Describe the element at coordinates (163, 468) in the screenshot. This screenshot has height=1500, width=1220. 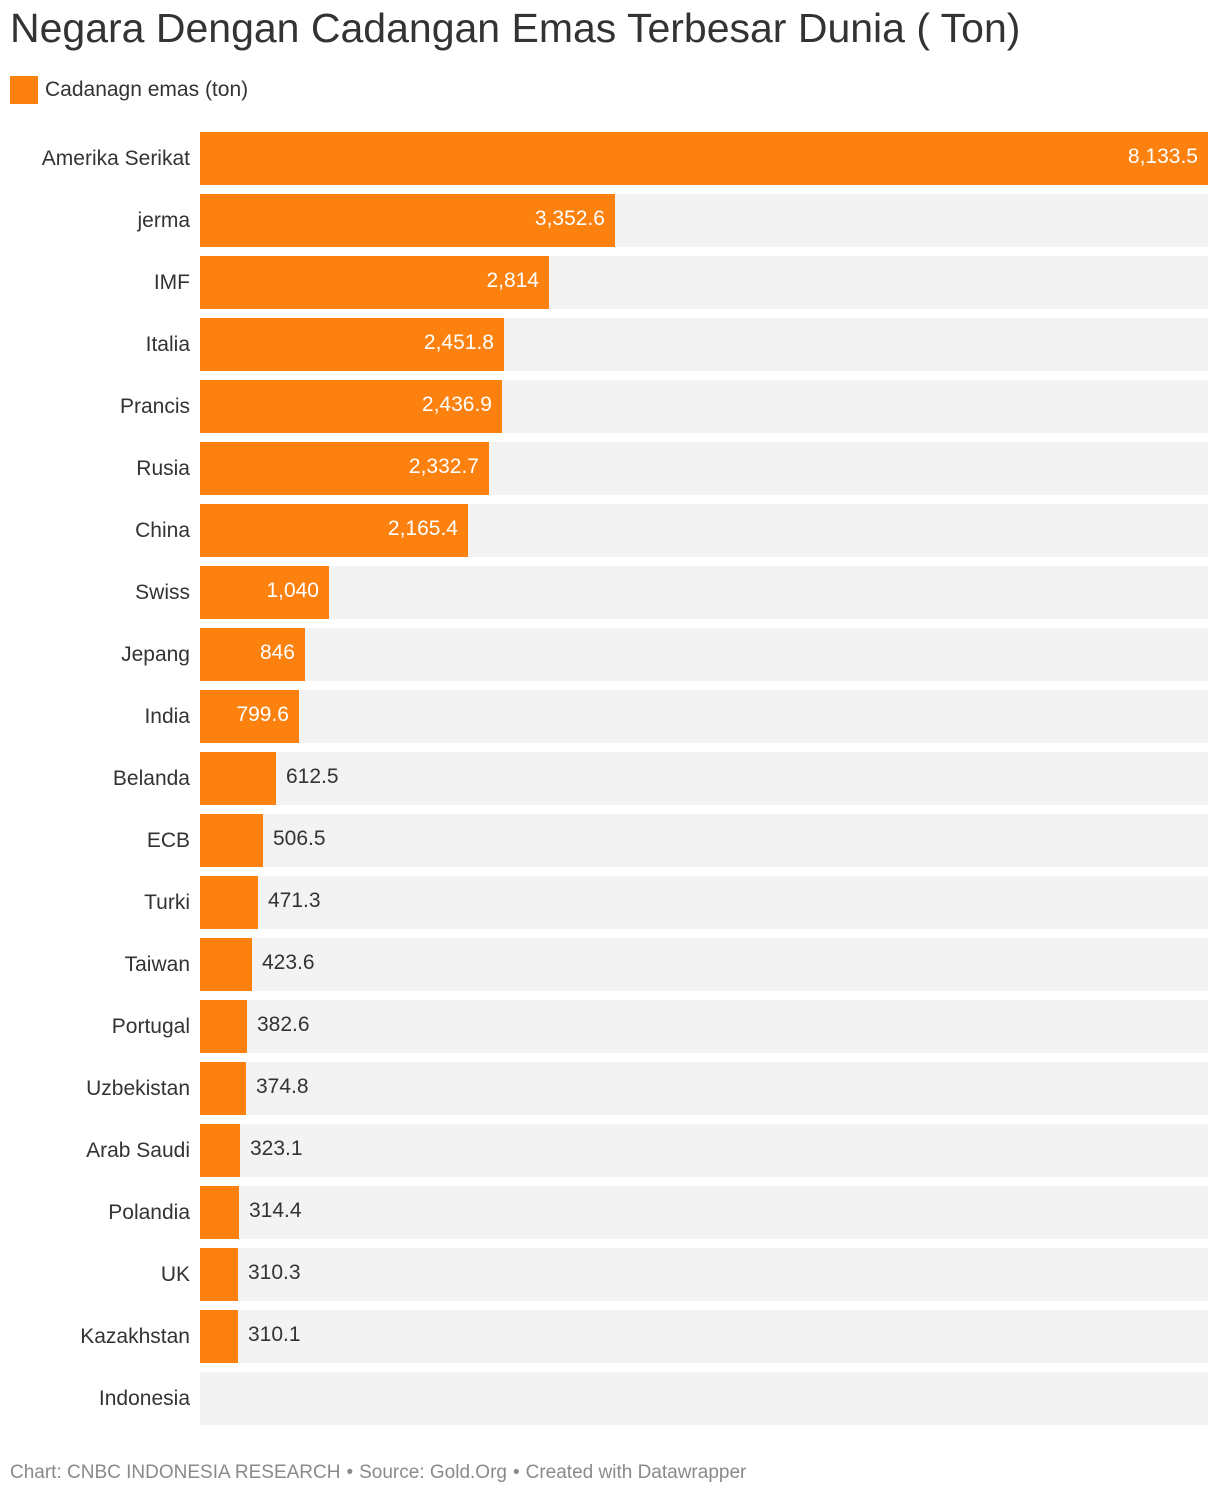
I see `category-label: Rusia` at that location.